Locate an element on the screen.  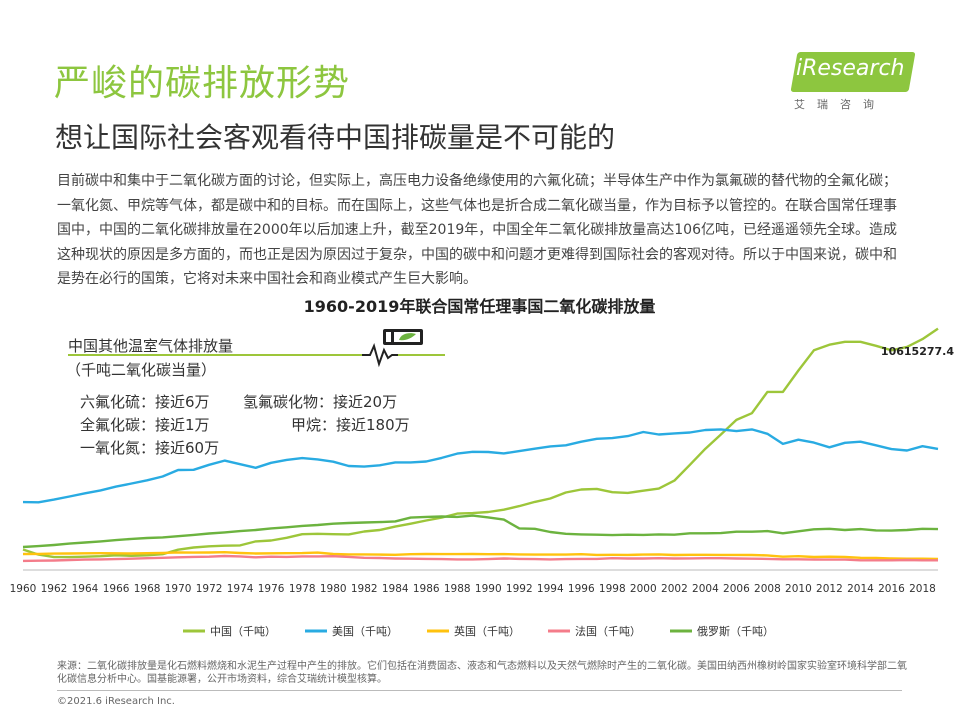
x-tick-label: 2000 is located at coordinates (643, 589).